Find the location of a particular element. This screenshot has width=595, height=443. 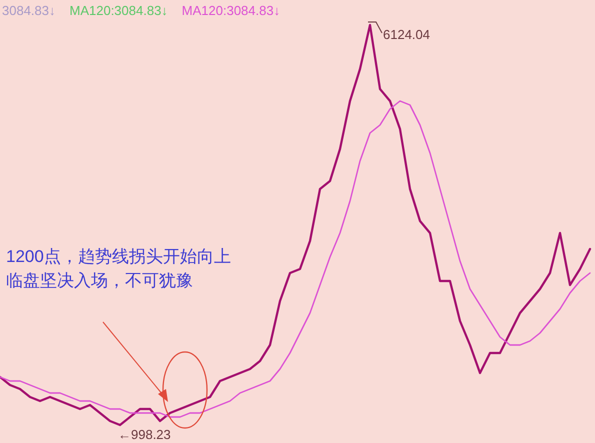

text: ←998.23 is located at coordinates (144, 434).